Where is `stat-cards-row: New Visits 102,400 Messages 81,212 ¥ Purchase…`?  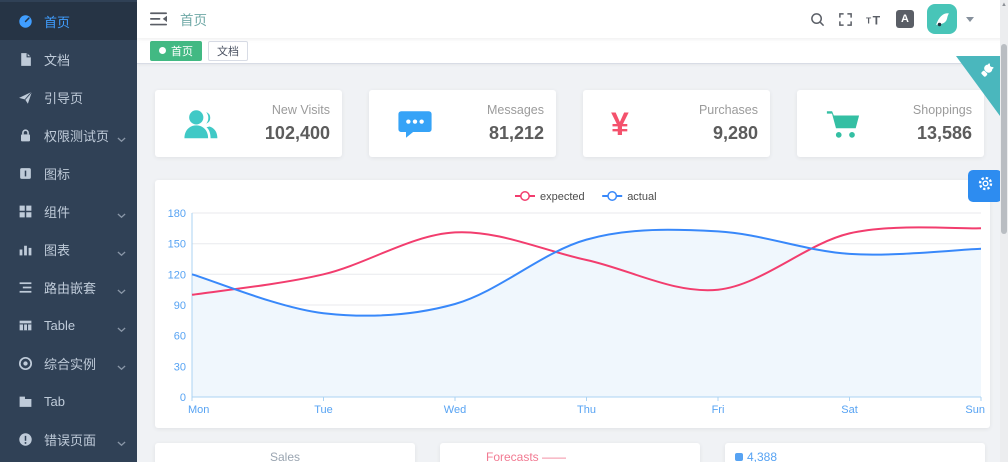
stat-cards-row: New Visits 102,400 Messages 81,212 ¥ Purchase… is located at coordinates (581, 123).